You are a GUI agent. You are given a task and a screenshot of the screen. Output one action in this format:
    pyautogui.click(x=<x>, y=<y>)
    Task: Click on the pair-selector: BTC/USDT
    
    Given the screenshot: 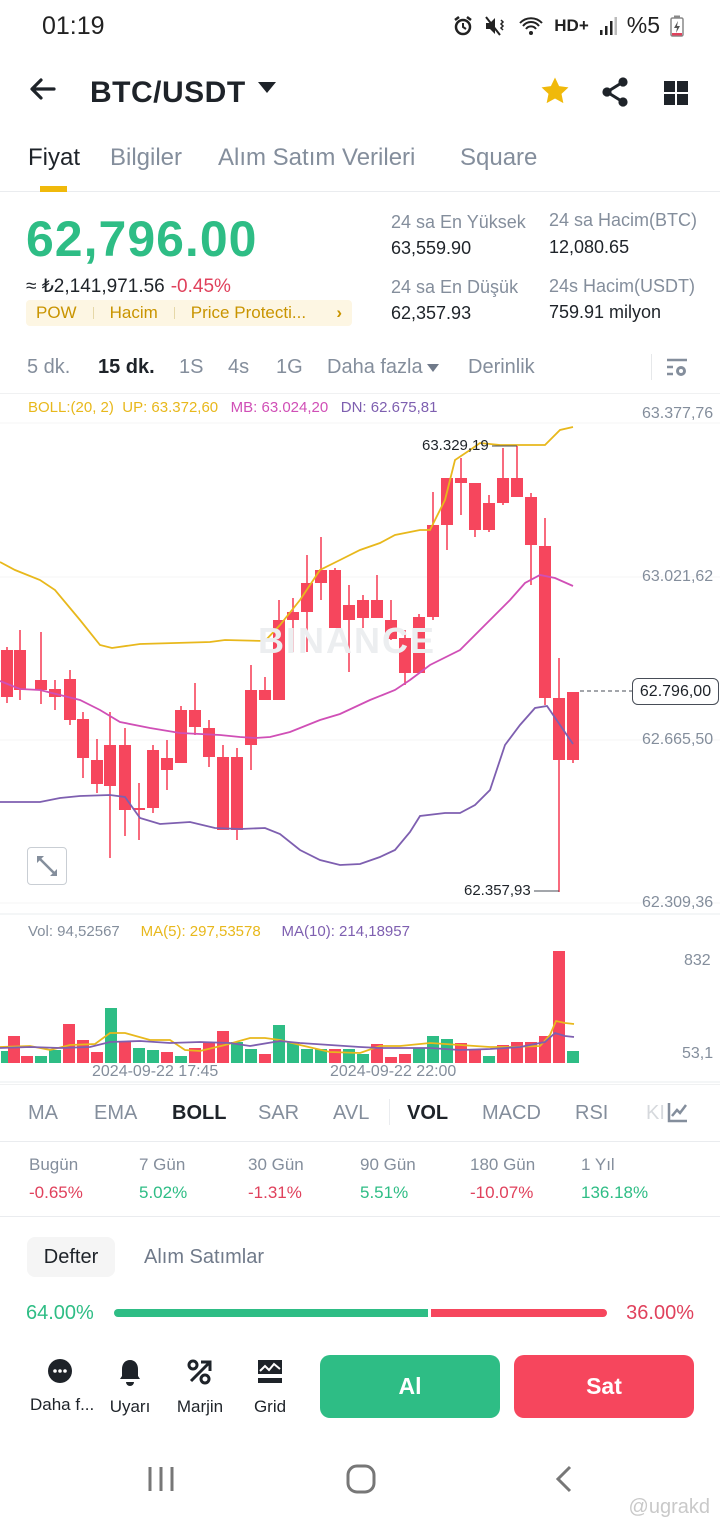 What is the action you would take?
    pyautogui.click(x=168, y=92)
    